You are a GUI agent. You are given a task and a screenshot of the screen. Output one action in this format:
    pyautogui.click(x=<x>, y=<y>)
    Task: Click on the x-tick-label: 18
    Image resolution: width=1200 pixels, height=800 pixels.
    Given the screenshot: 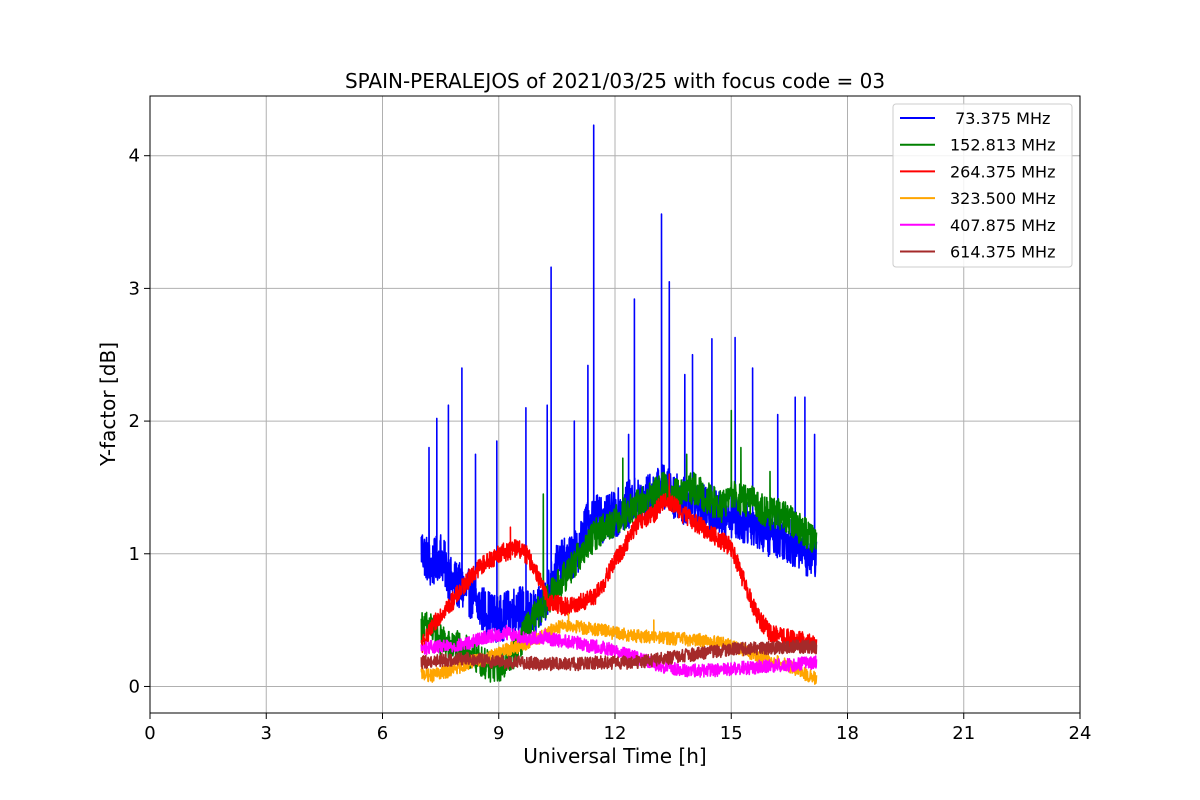 What is the action you would take?
    pyautogui.click(x=847, y=733)
    